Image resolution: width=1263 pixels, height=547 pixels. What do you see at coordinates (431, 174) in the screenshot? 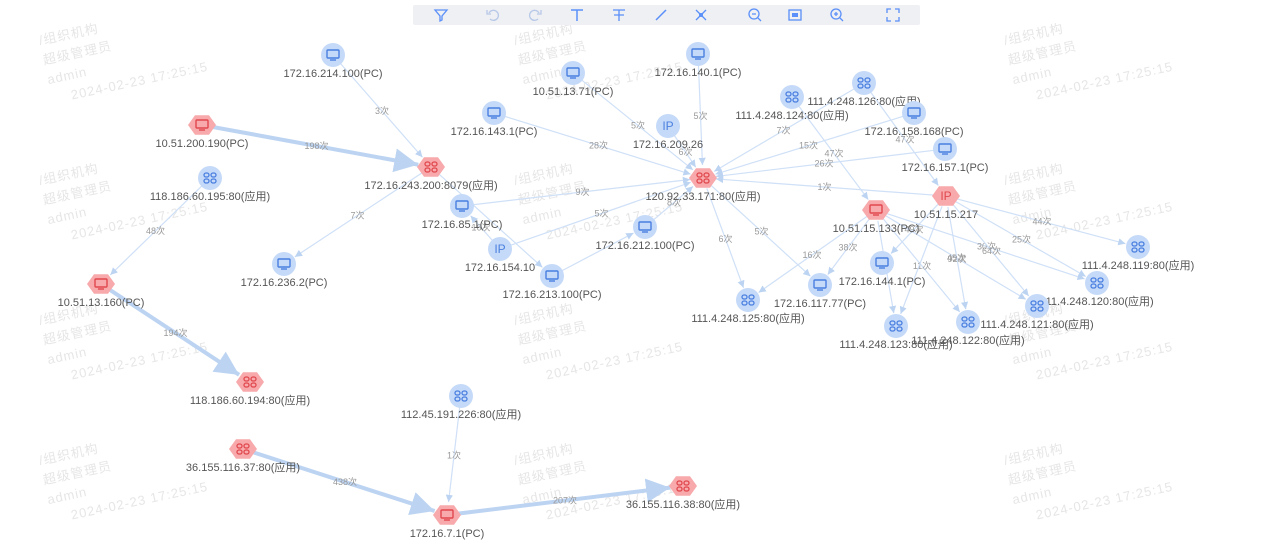
I see `node: 172.16.243.200:8079(应用)` at bounding box center [431, 174].